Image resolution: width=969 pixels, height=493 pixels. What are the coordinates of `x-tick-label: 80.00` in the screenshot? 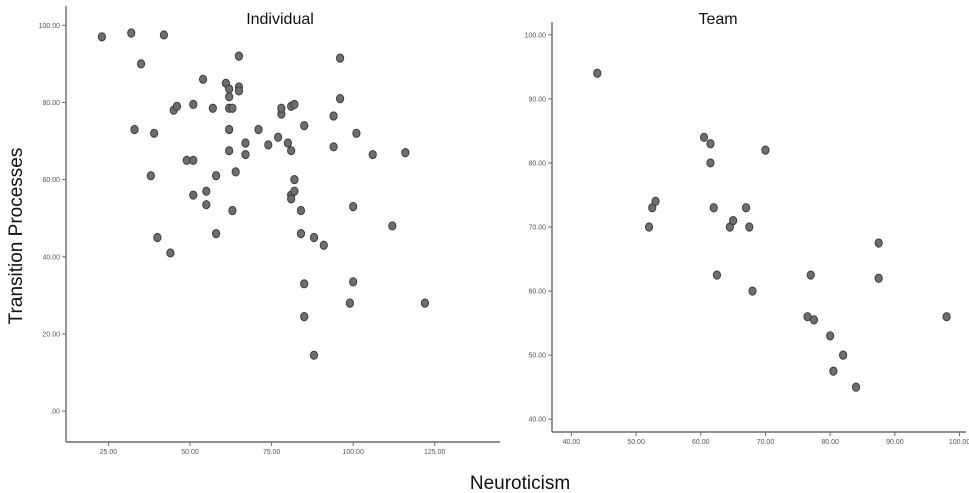 It's located at (830, 442).